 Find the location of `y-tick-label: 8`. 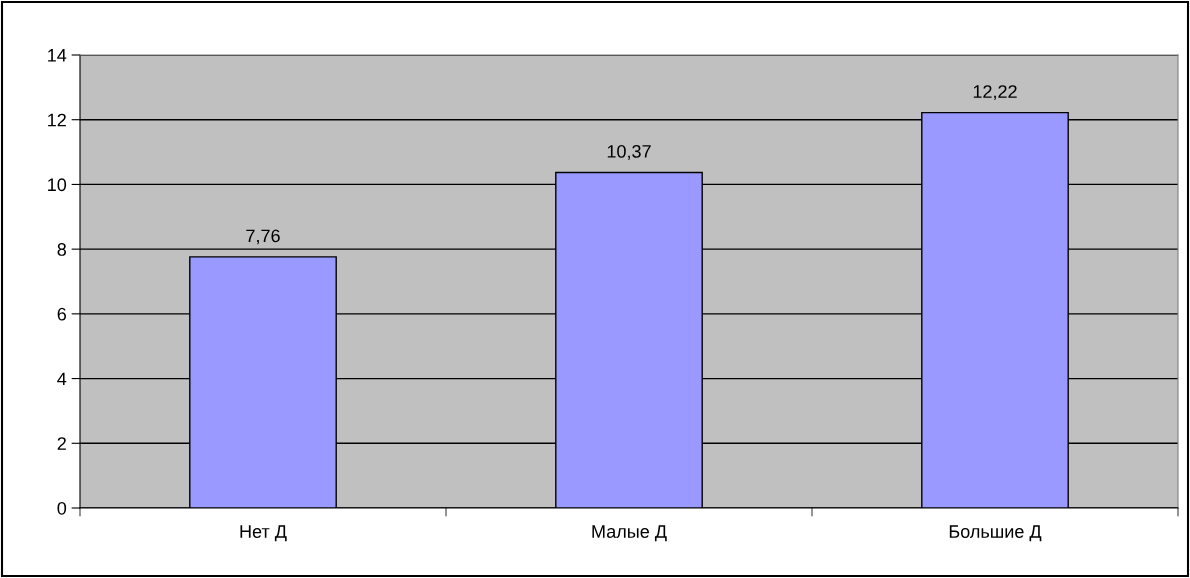

y-tick-label: 8 is located at coordinates (62, 249).